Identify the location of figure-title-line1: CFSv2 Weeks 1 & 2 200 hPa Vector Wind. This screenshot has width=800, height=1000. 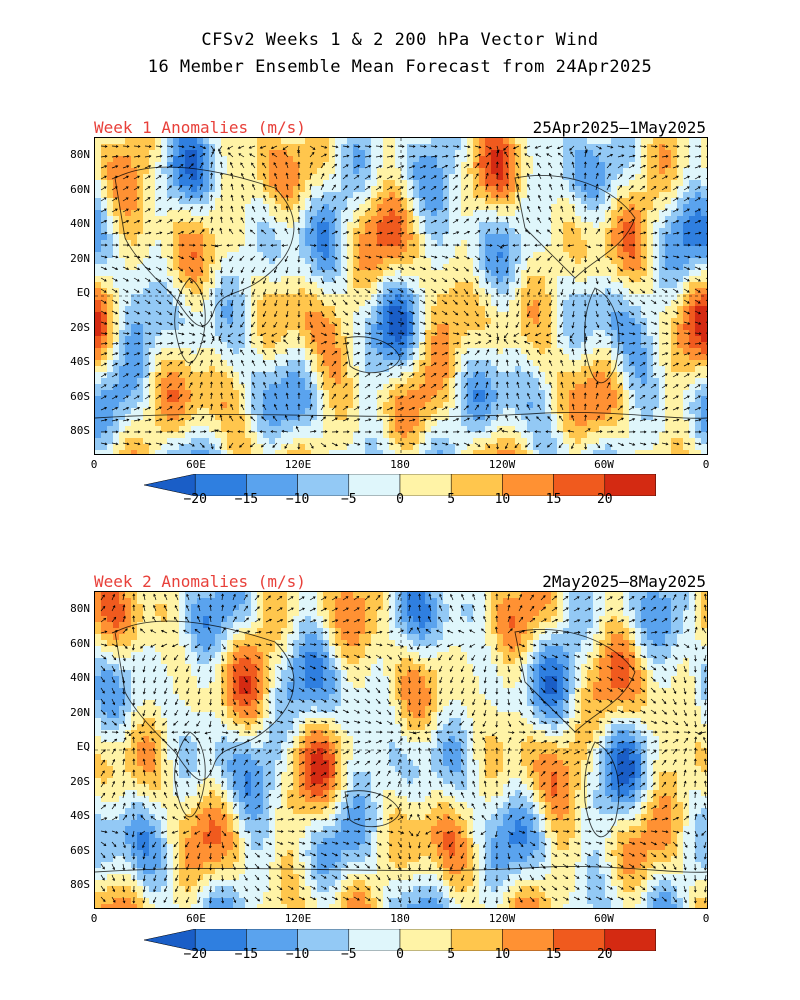
(400, 40).